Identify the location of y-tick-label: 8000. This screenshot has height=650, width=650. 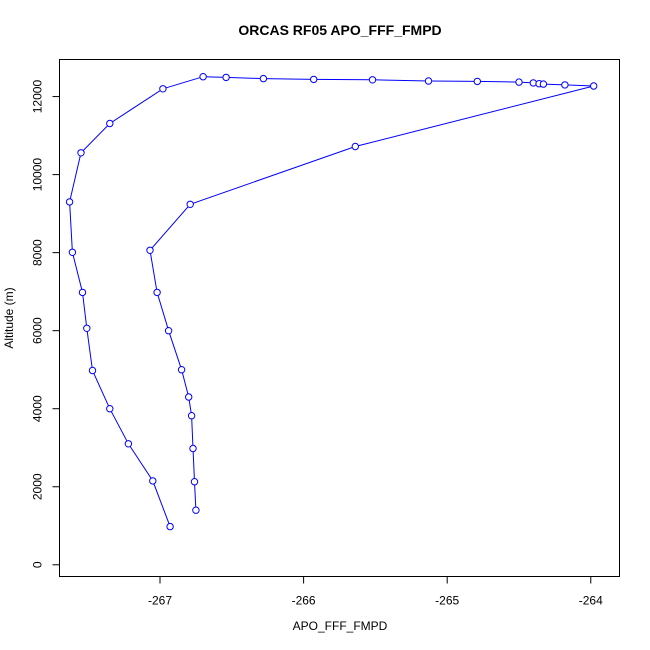
(38, 252).